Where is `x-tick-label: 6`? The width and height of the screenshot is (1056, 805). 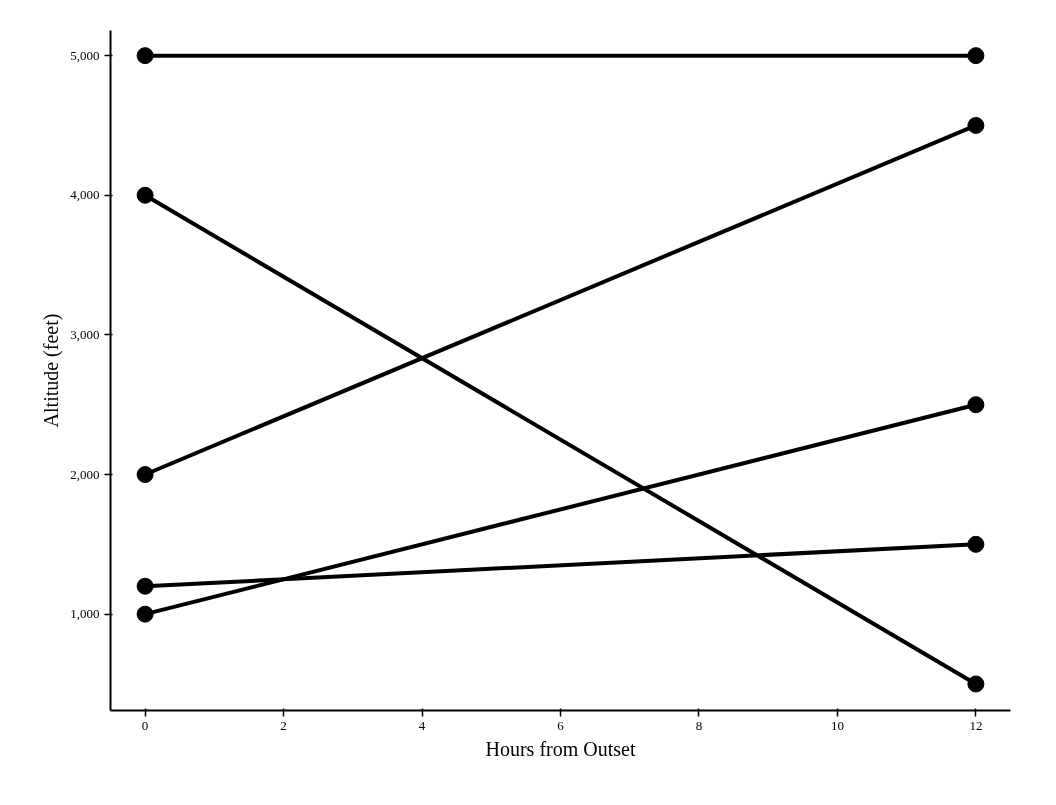 x-tick-label: 6 is located at coordinates (561, 725).